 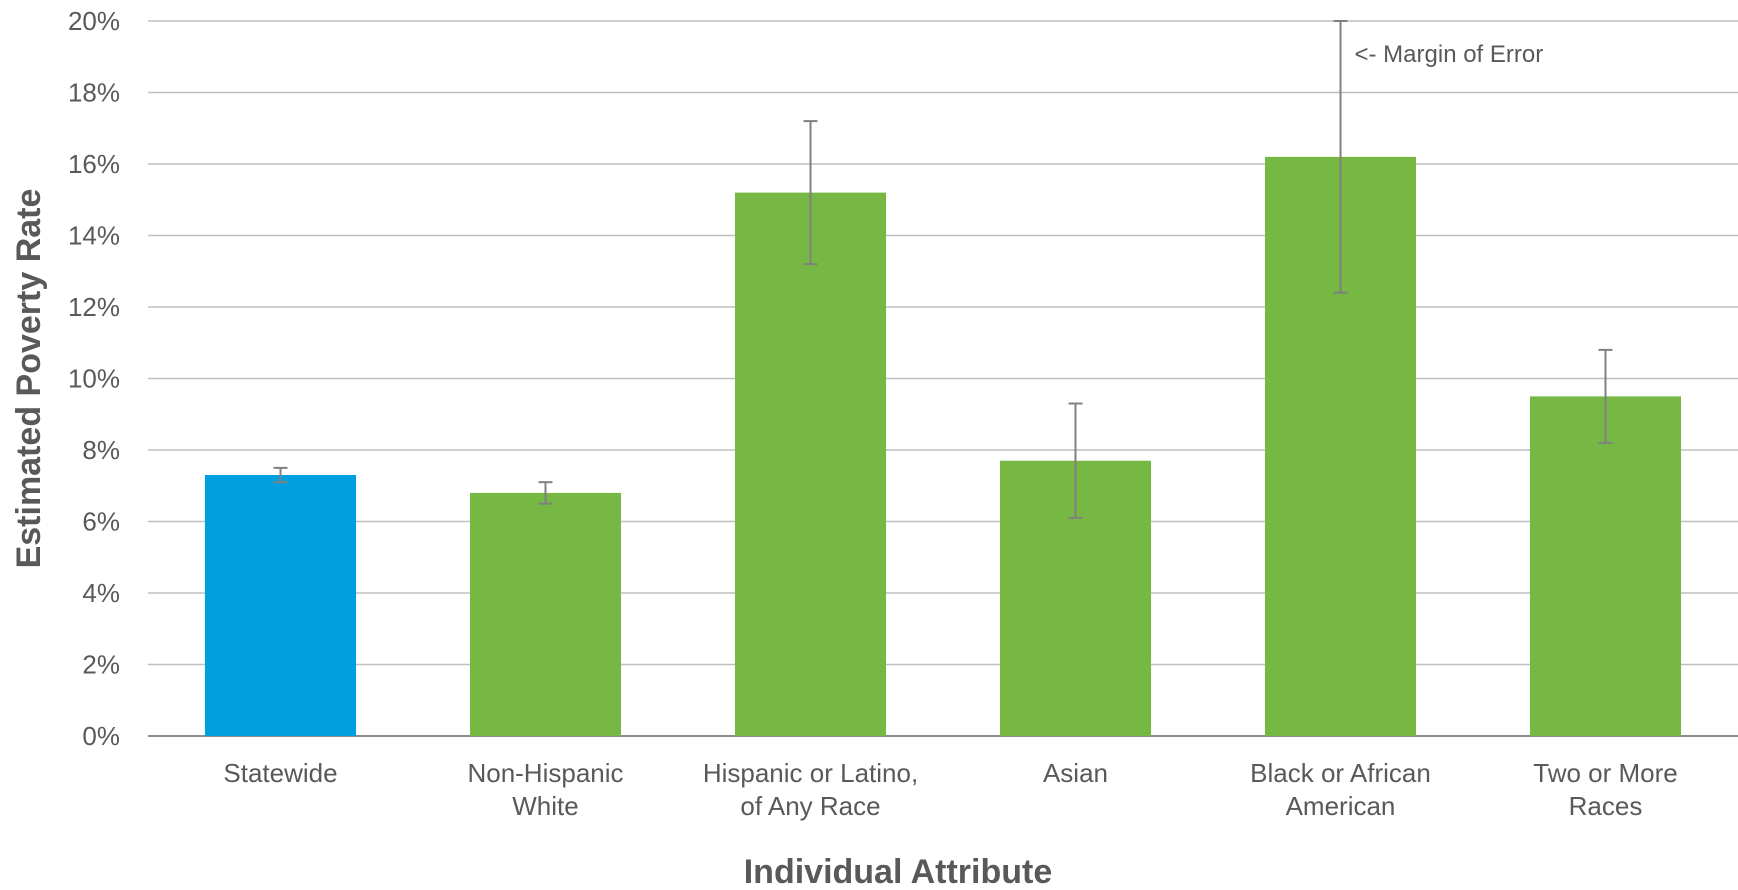 What do you see at coordinates (1605, 566) in the screenshot?
I see `bar-two-or-more-races` at bounding box center [1605, 566].